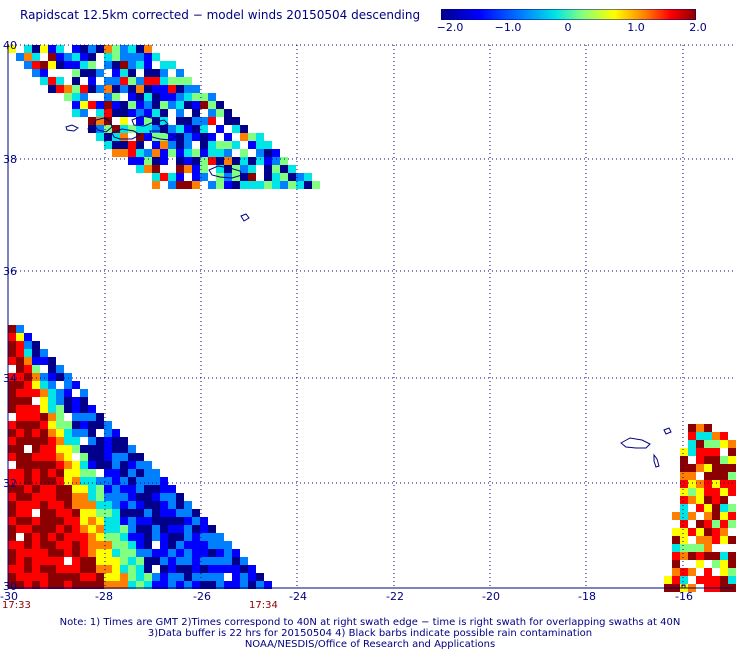 The width and height of the screenshot is (740, 650). I want to click on island-faial, so click(103, 125).